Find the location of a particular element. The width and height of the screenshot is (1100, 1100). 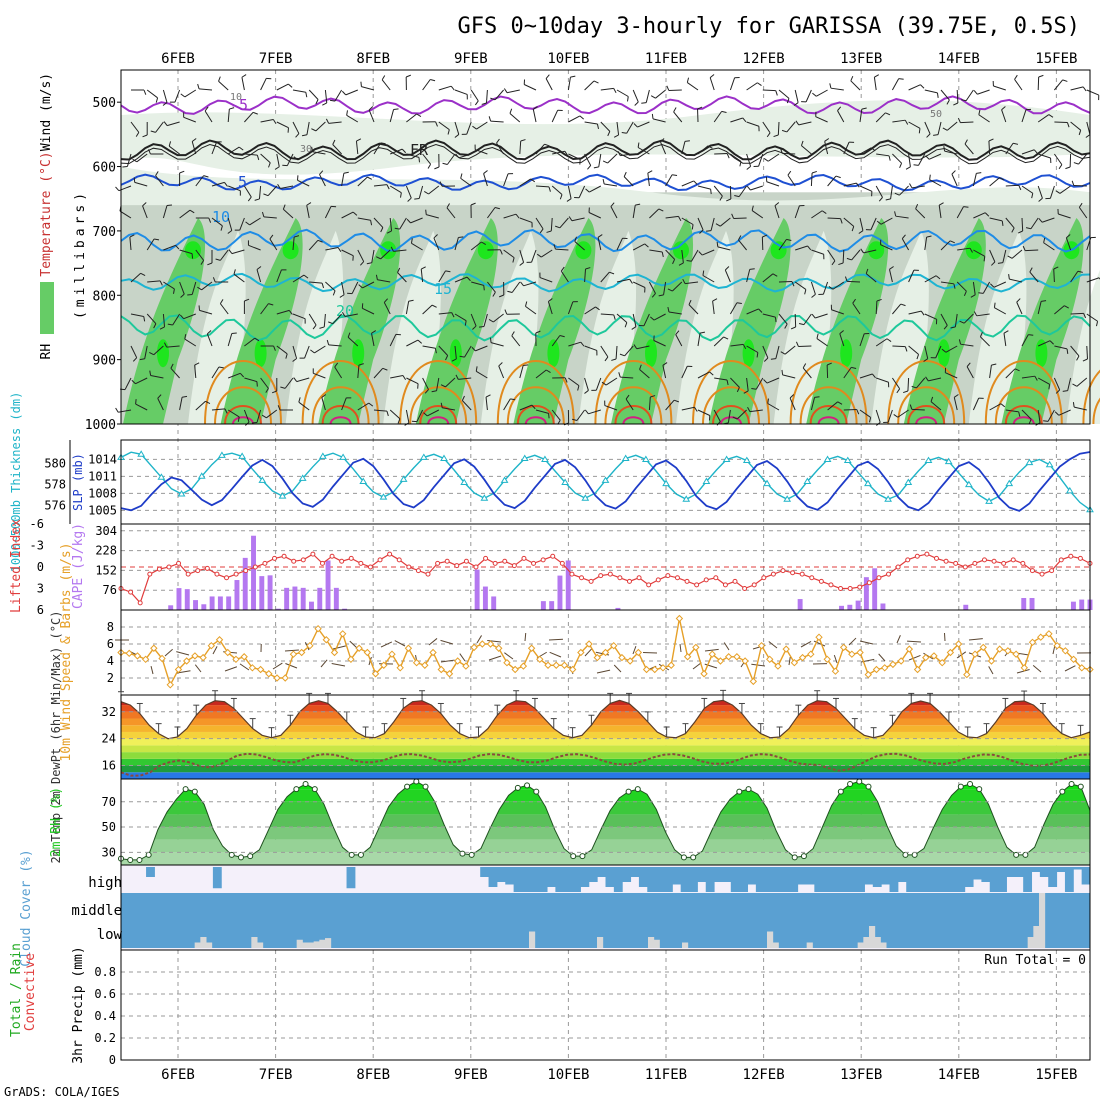

rh-ylabel: 2m RH (%) is located at coordinates (56, 822).